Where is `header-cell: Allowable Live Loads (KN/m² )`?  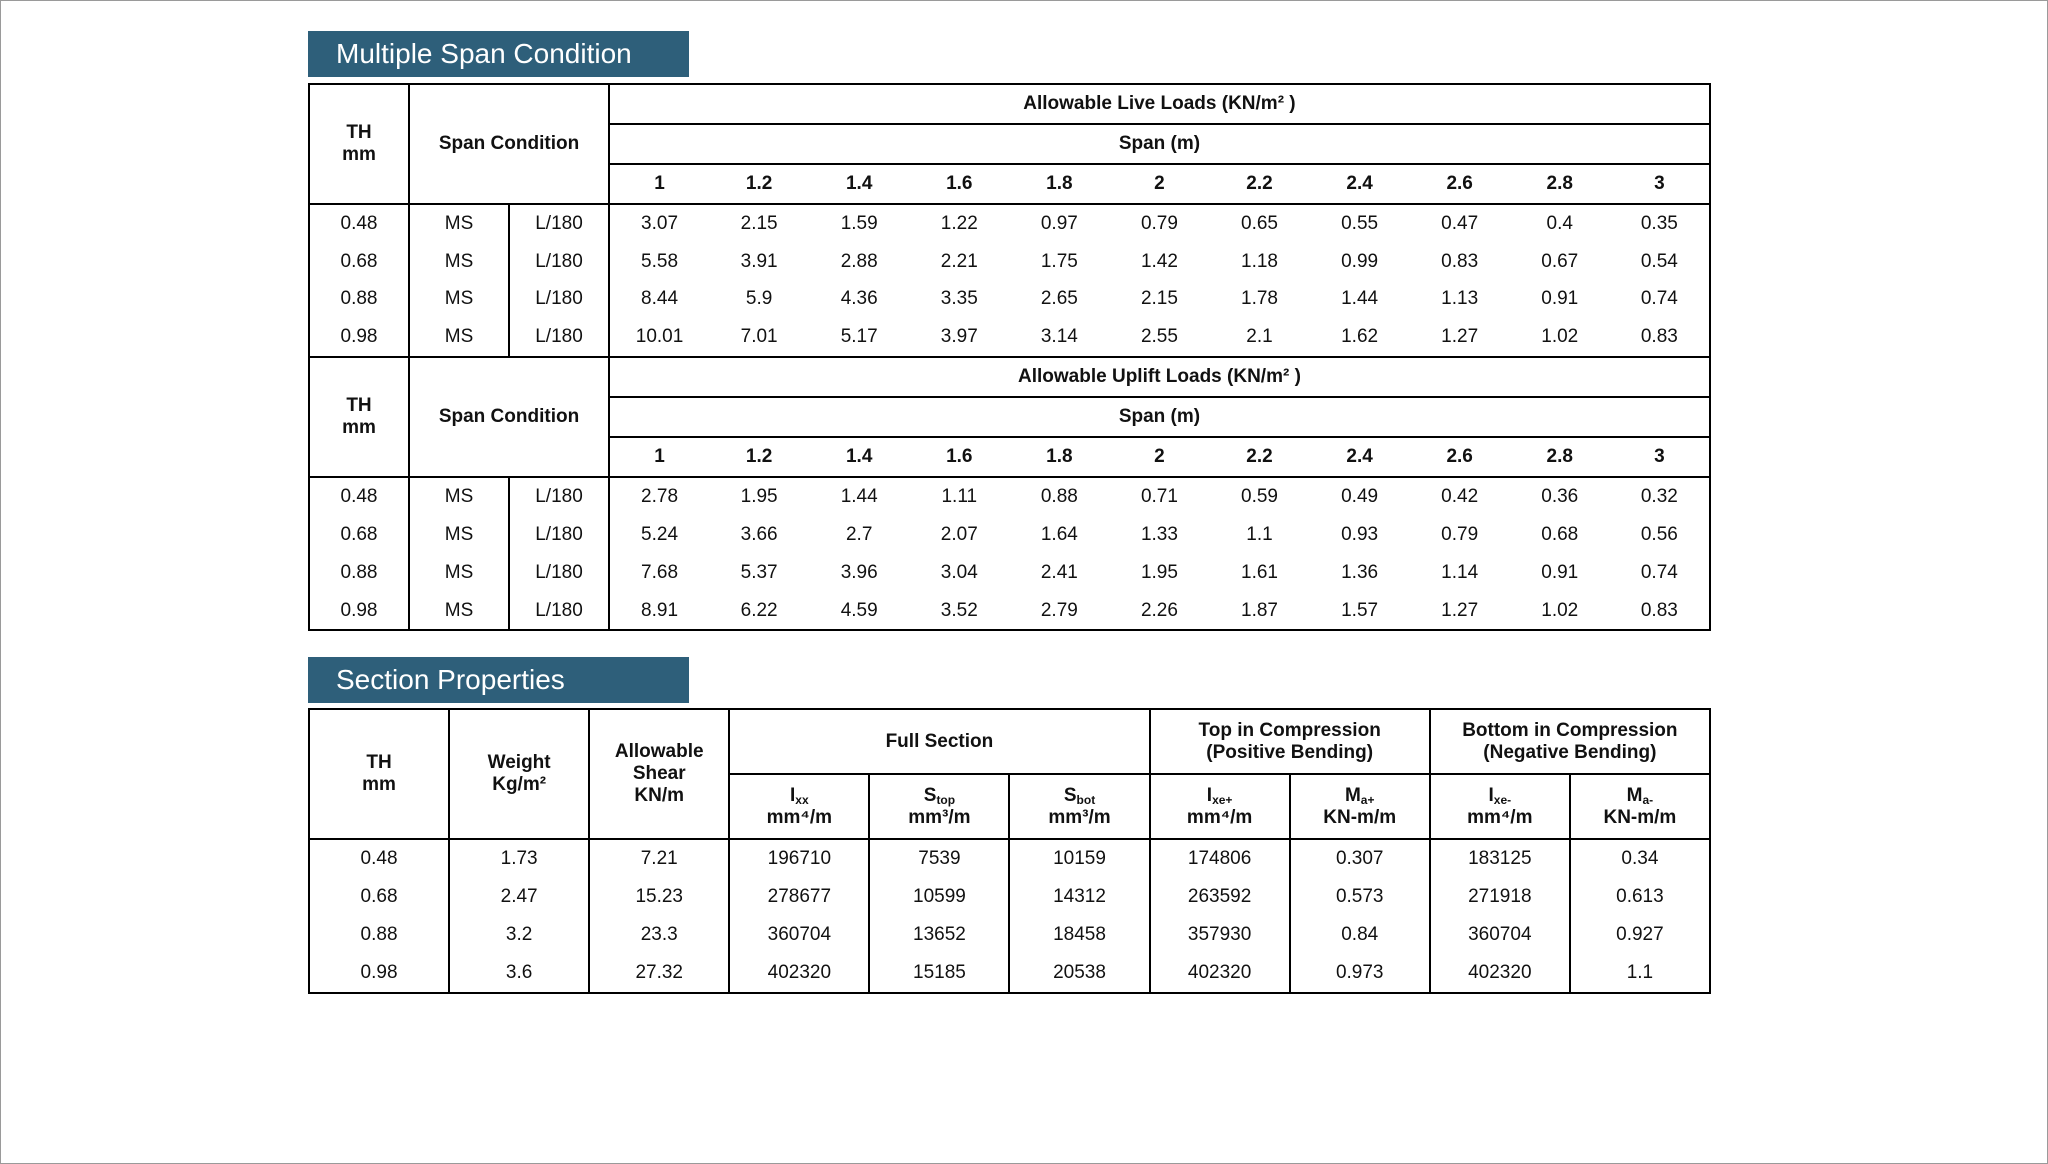 header-cell: Allowable Live Loads (KN/m² ) is located at coordinates (1159, 104).